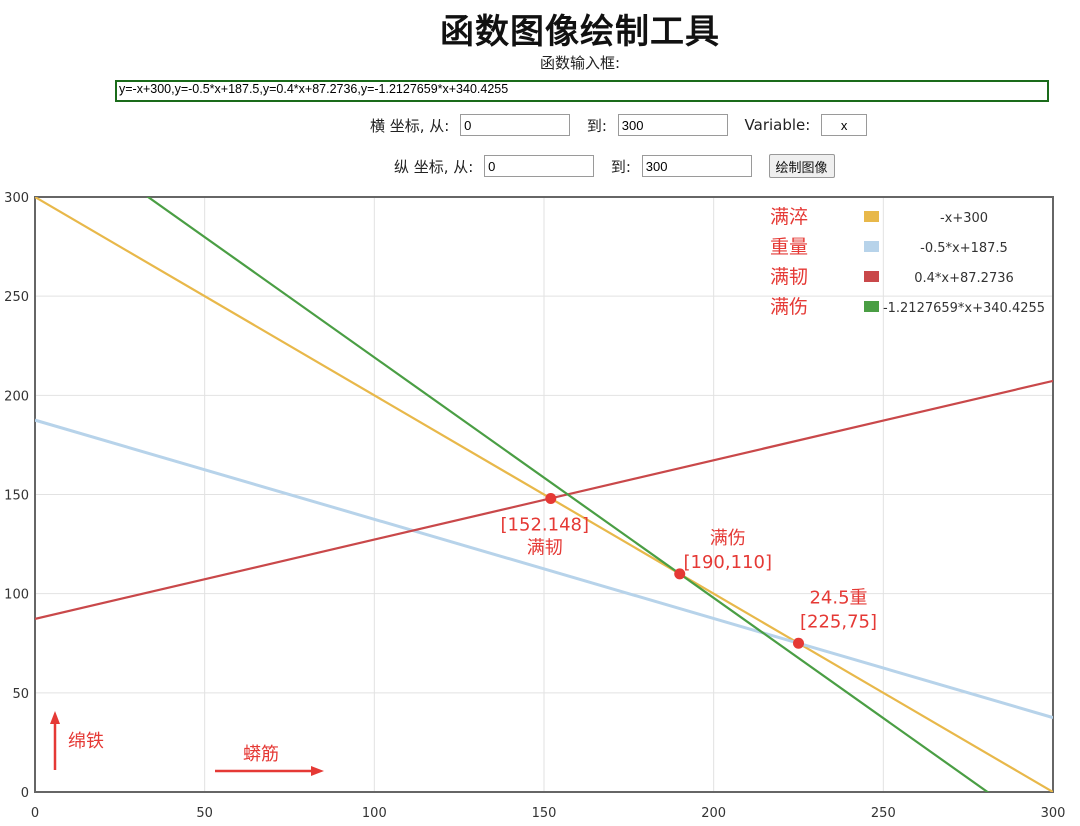 This screenshot has width=1080, height=826. What do you see at coordinates (544, 813) in the screenshot?
I see `x-tick-label: 150` at bounding box center [544, 813].